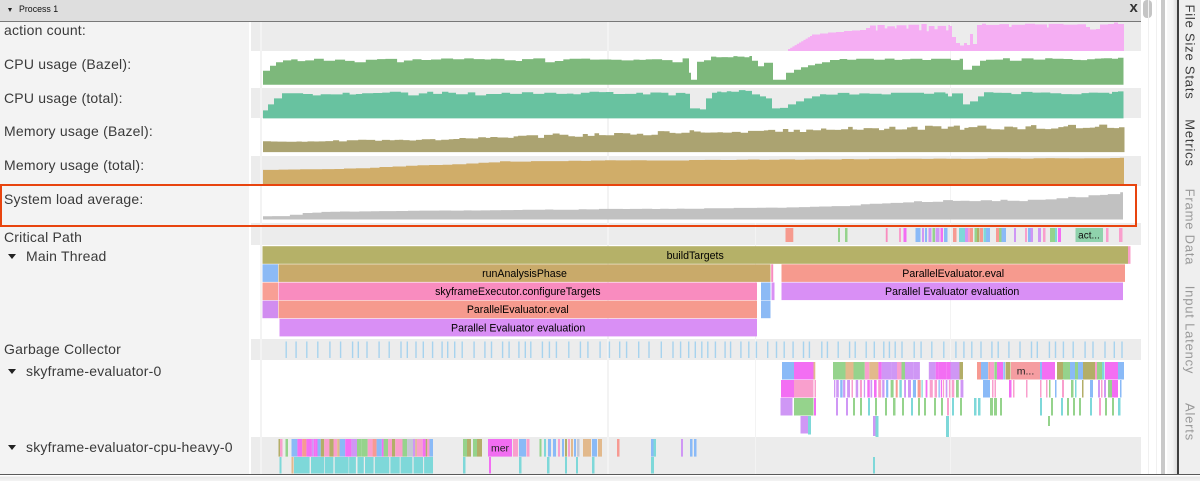 This screenshot has width=1200, height=481. I want to click on svg-text: mer, so click(500, 449).